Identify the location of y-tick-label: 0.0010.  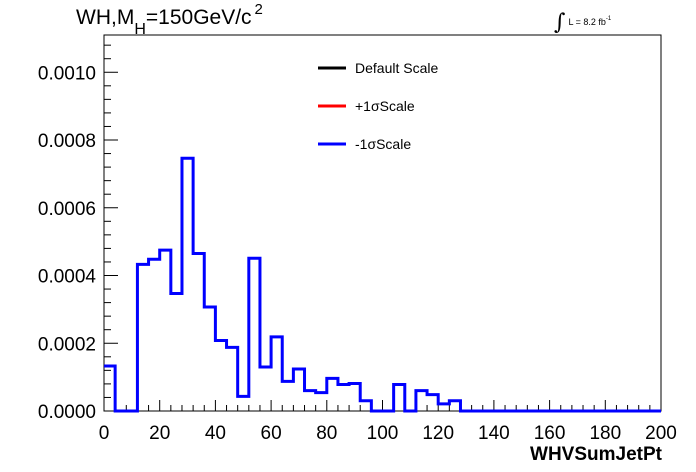
(67, 73).